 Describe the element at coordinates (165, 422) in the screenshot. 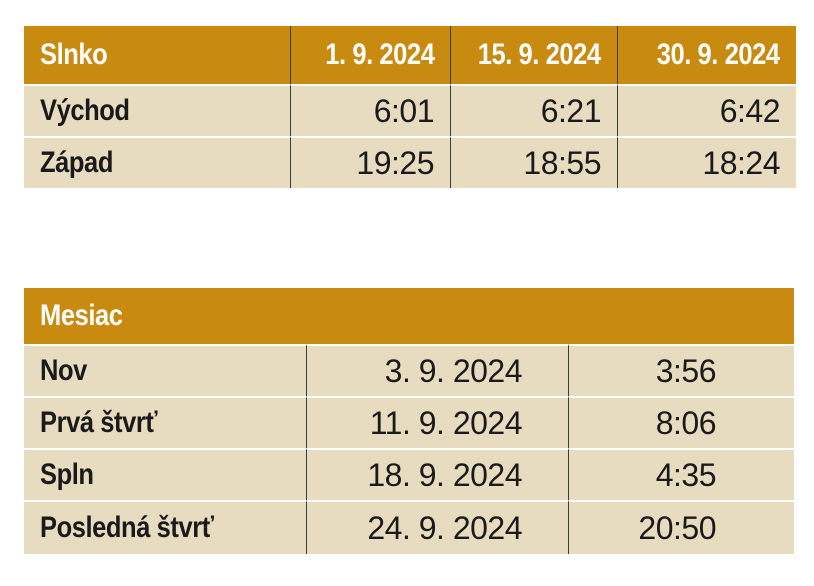

I see `moon-row-label: Prvá štvrť` at that location.